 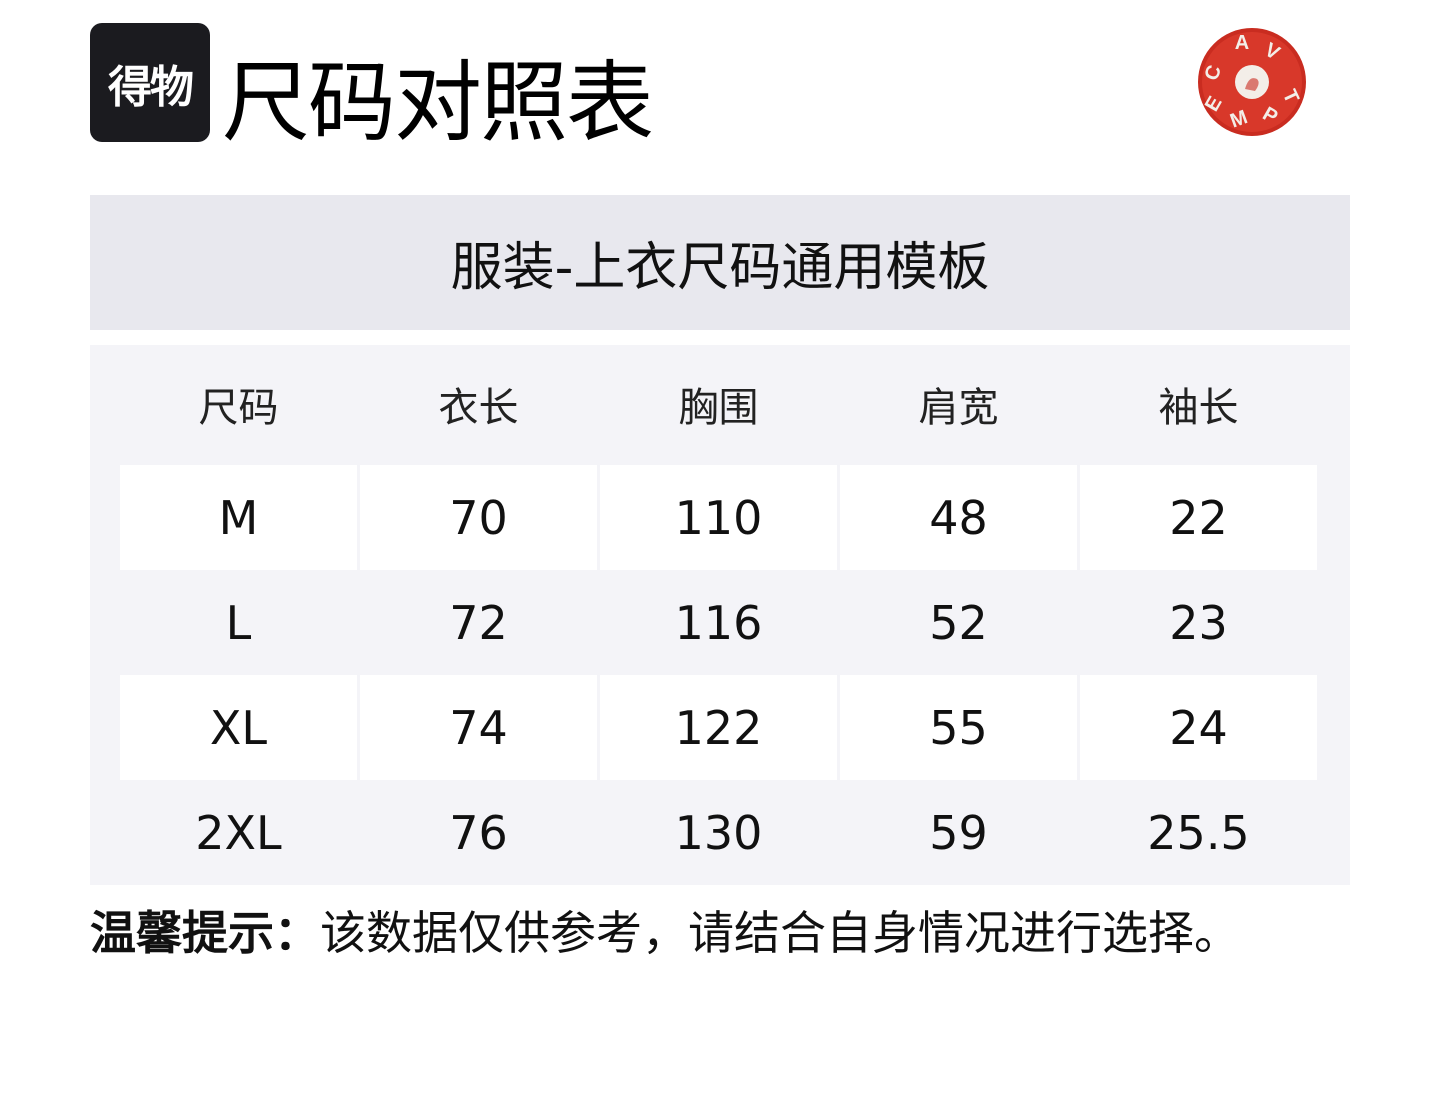 I want to click on size-cell: 2XL, so click(x=238, y=832).